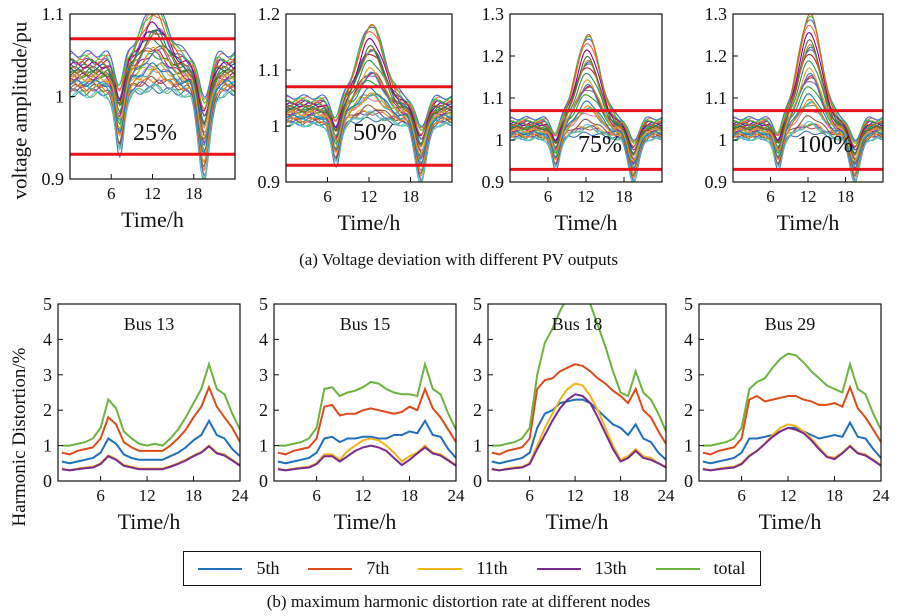 This screenshot has width=917, height=616. Describe the element at coordinates (575, 495) in the screenshot. I see `harmonic-3-xtick-label: 12` at that location.